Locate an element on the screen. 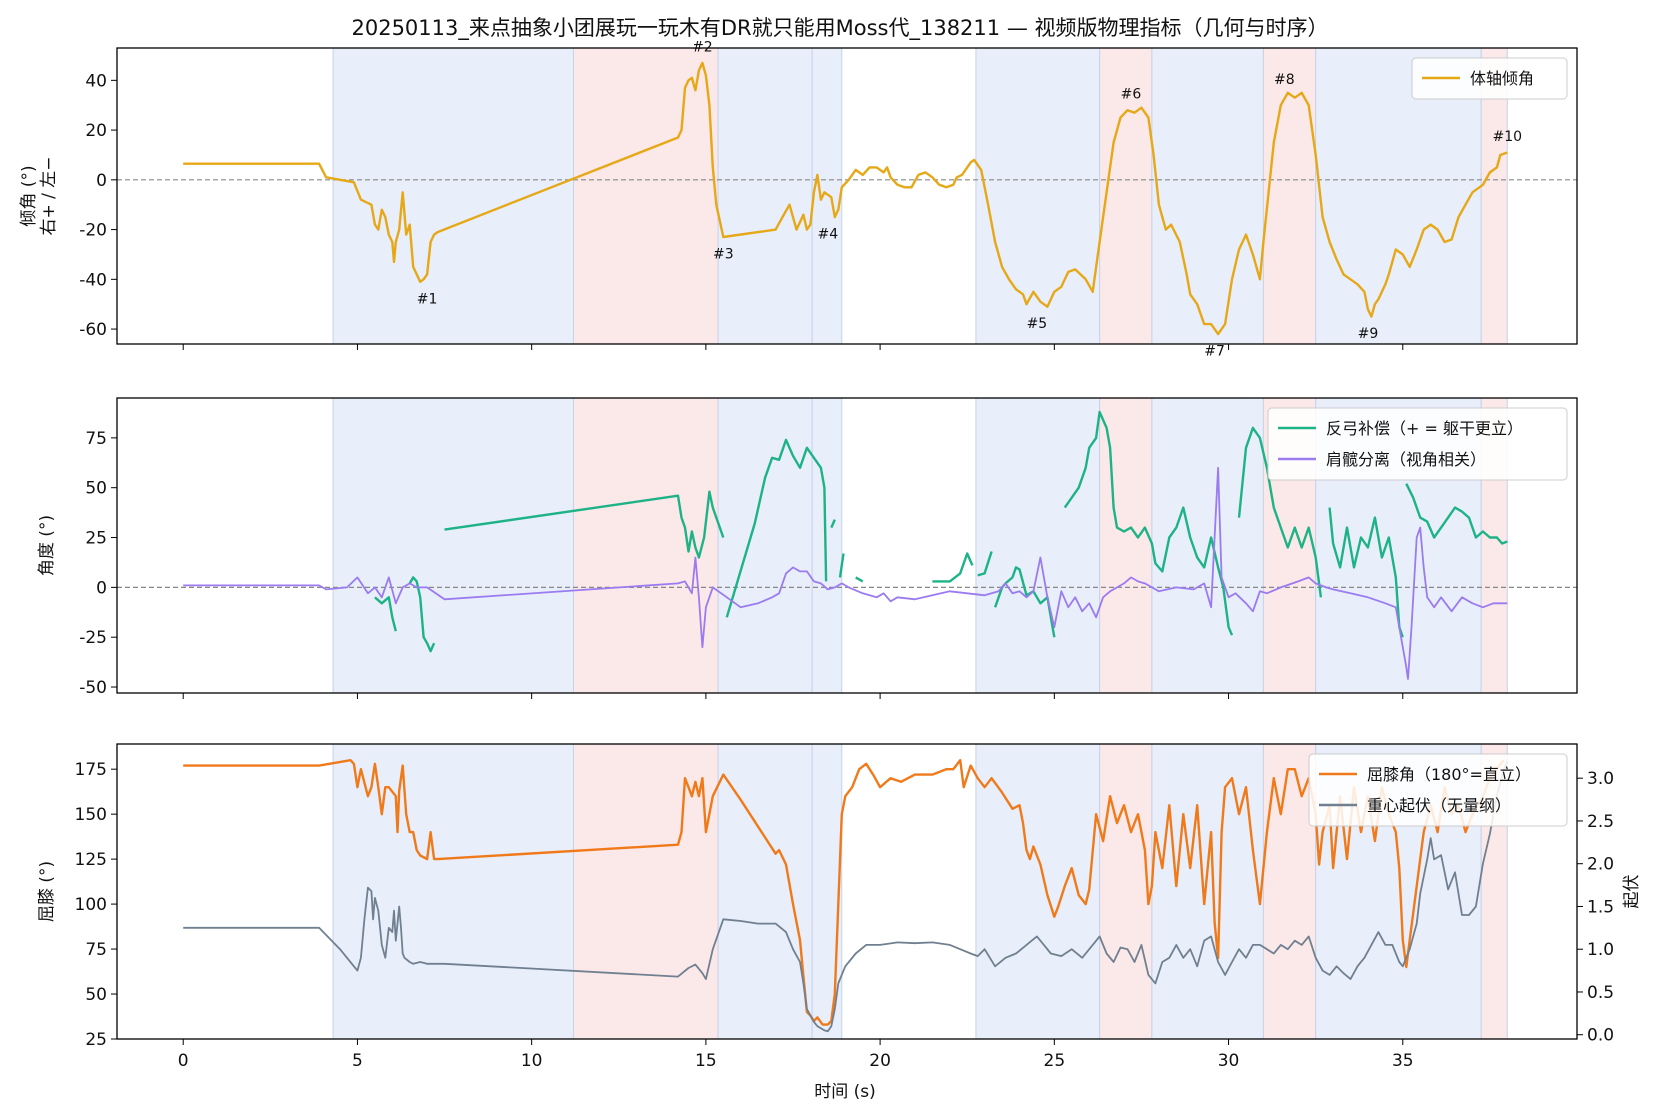 This screenshot has width=1658, height=1114. right-y-tick-label: 1.5 is located at coordinates (1600, 907).